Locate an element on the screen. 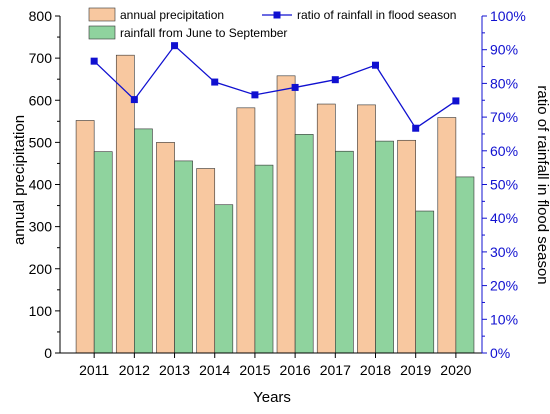 The width and height of the screenshot is (550, 414). y-right-tick-label: 60% is located at coordinates (504, 151).